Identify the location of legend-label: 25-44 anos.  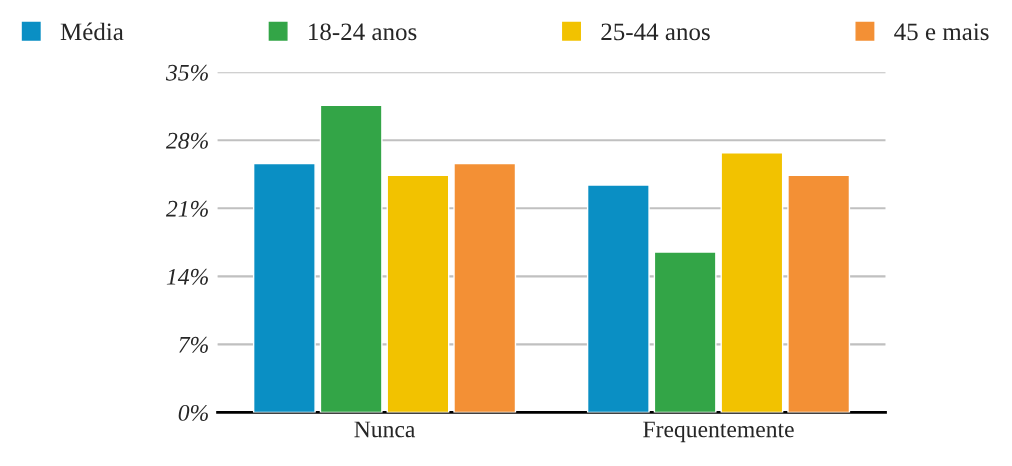
(655, 32).